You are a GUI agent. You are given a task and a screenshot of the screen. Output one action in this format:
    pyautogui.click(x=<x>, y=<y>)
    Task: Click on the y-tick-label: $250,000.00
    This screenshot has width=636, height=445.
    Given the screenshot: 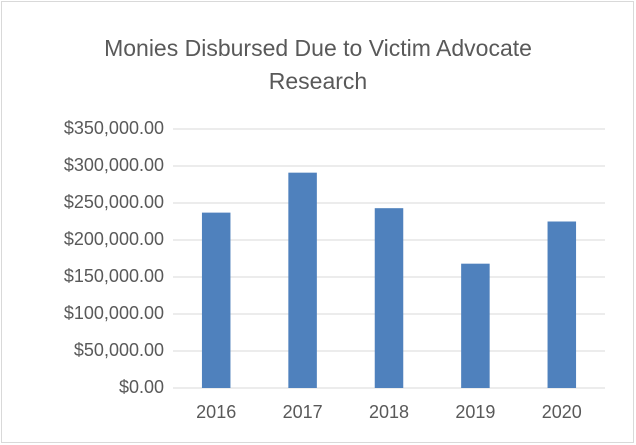 What is the action you would take?
    pyautogui.click(x=114, y=202)
    